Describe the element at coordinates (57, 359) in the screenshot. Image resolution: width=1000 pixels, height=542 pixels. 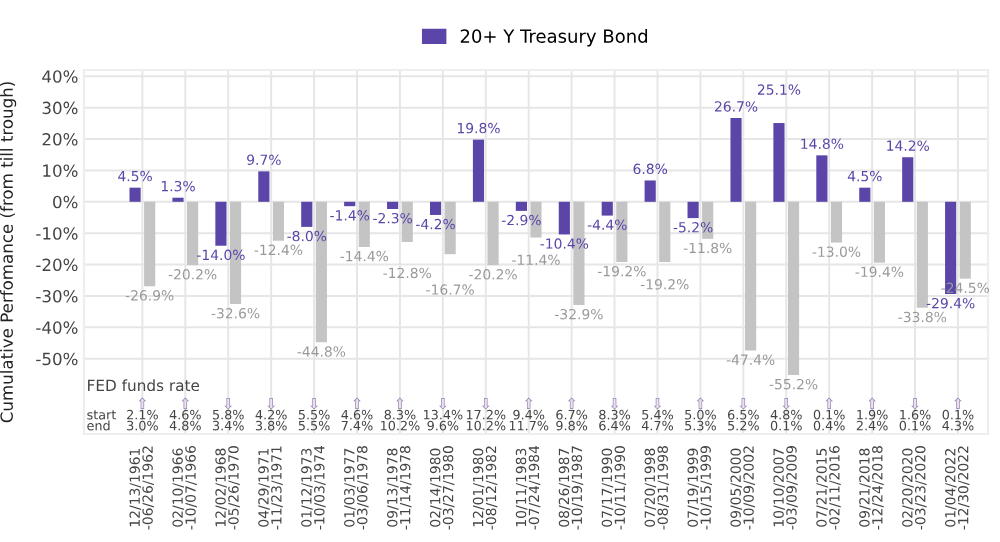
I see `y-tick-label: -50%` at that location.